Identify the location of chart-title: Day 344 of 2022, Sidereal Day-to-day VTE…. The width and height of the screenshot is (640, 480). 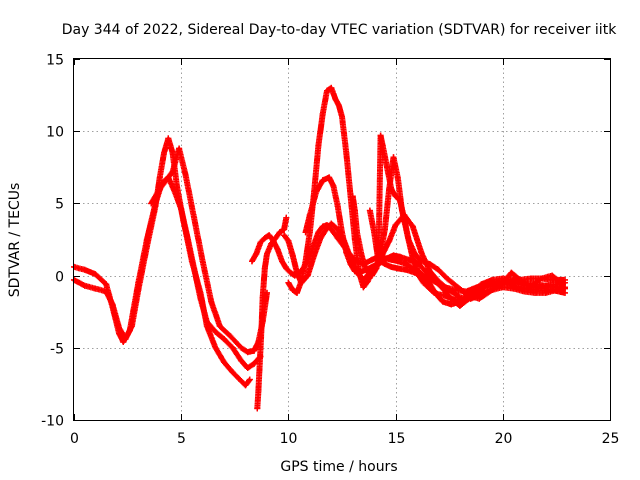
(339, 30).